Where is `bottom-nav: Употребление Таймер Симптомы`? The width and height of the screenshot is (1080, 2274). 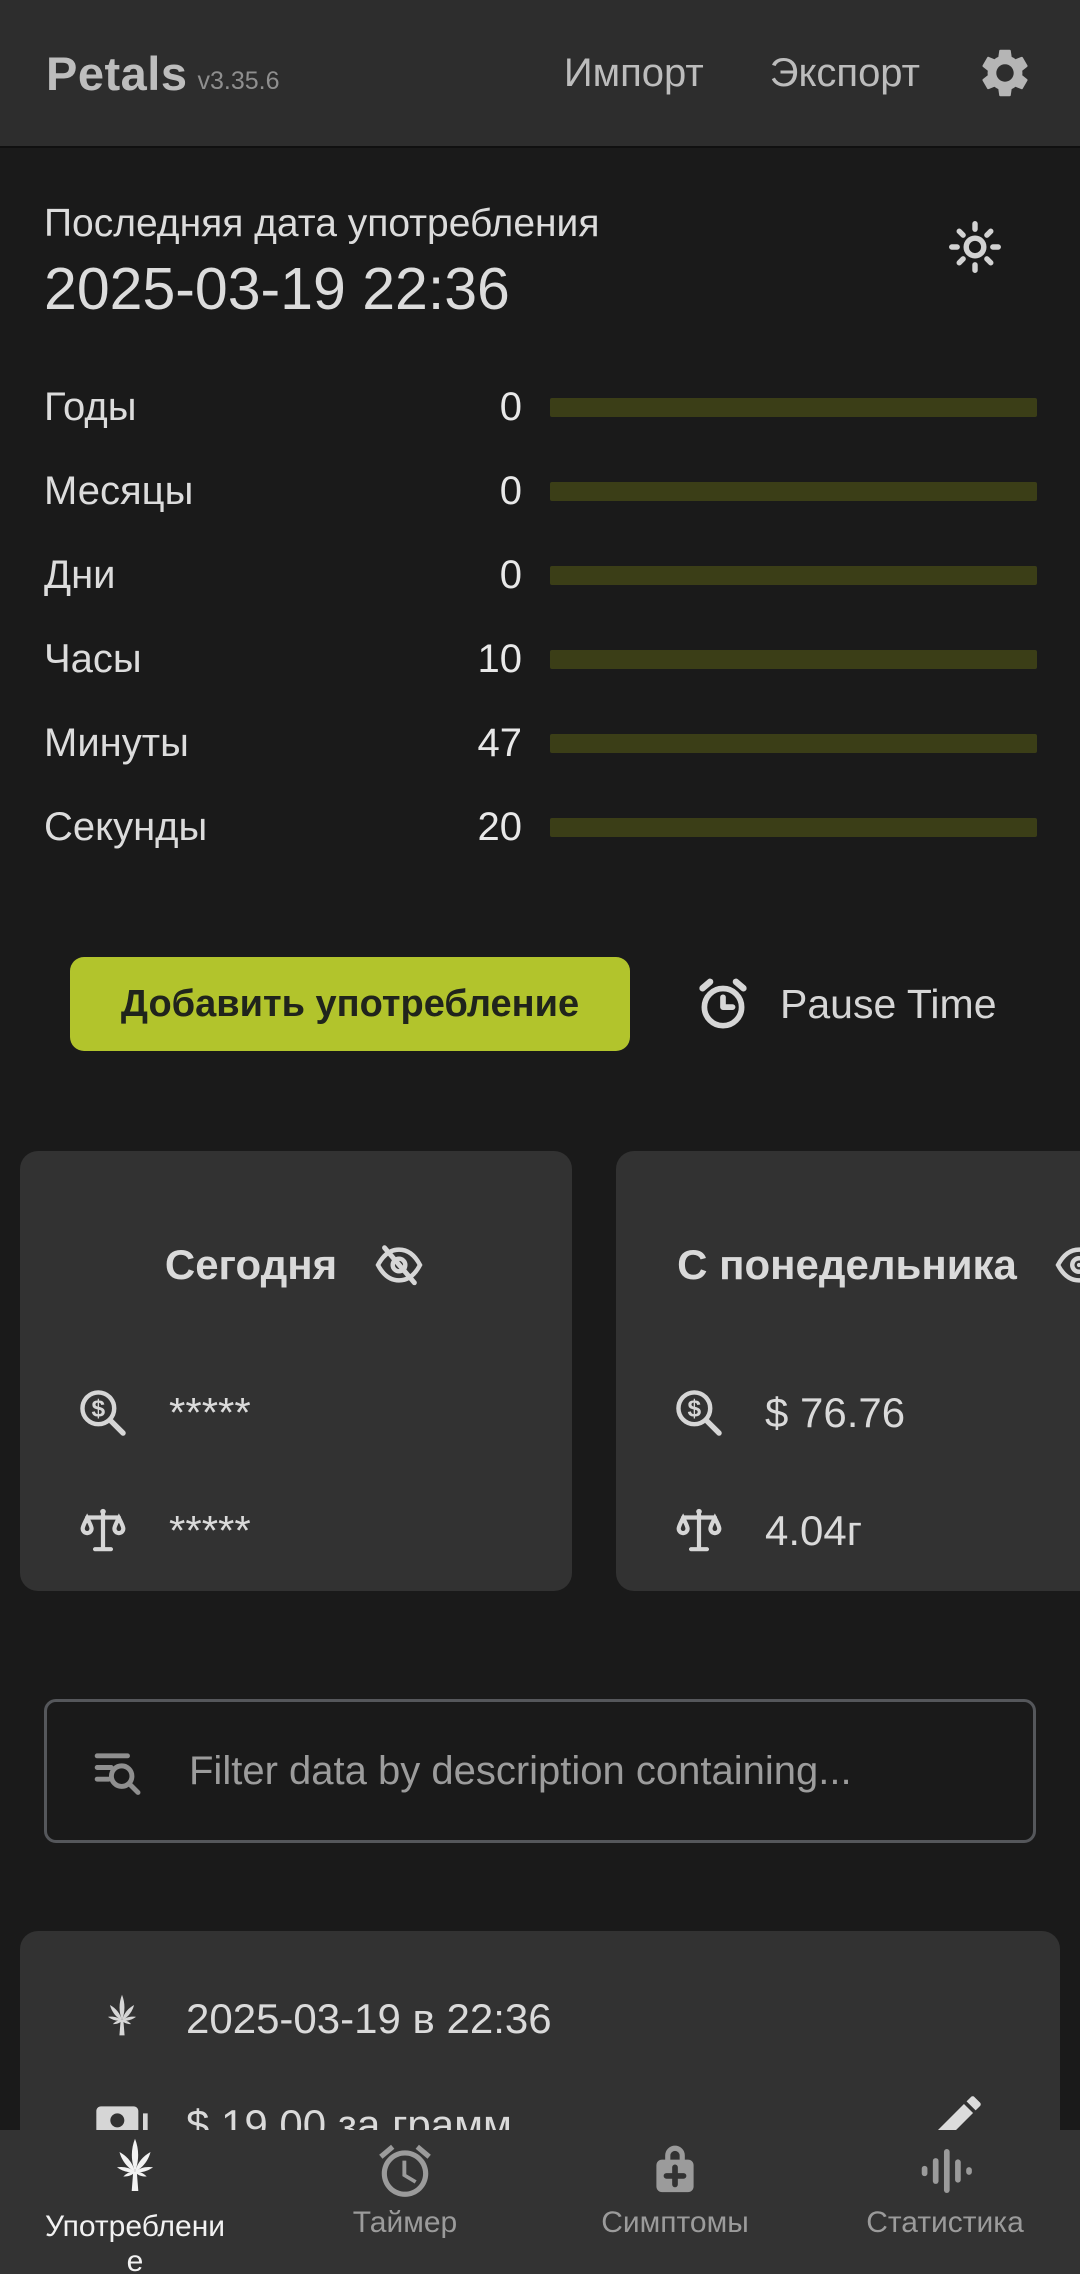 bottom-nav: Употребление Таймер Симптомы is located at coordinates (540, 2202).